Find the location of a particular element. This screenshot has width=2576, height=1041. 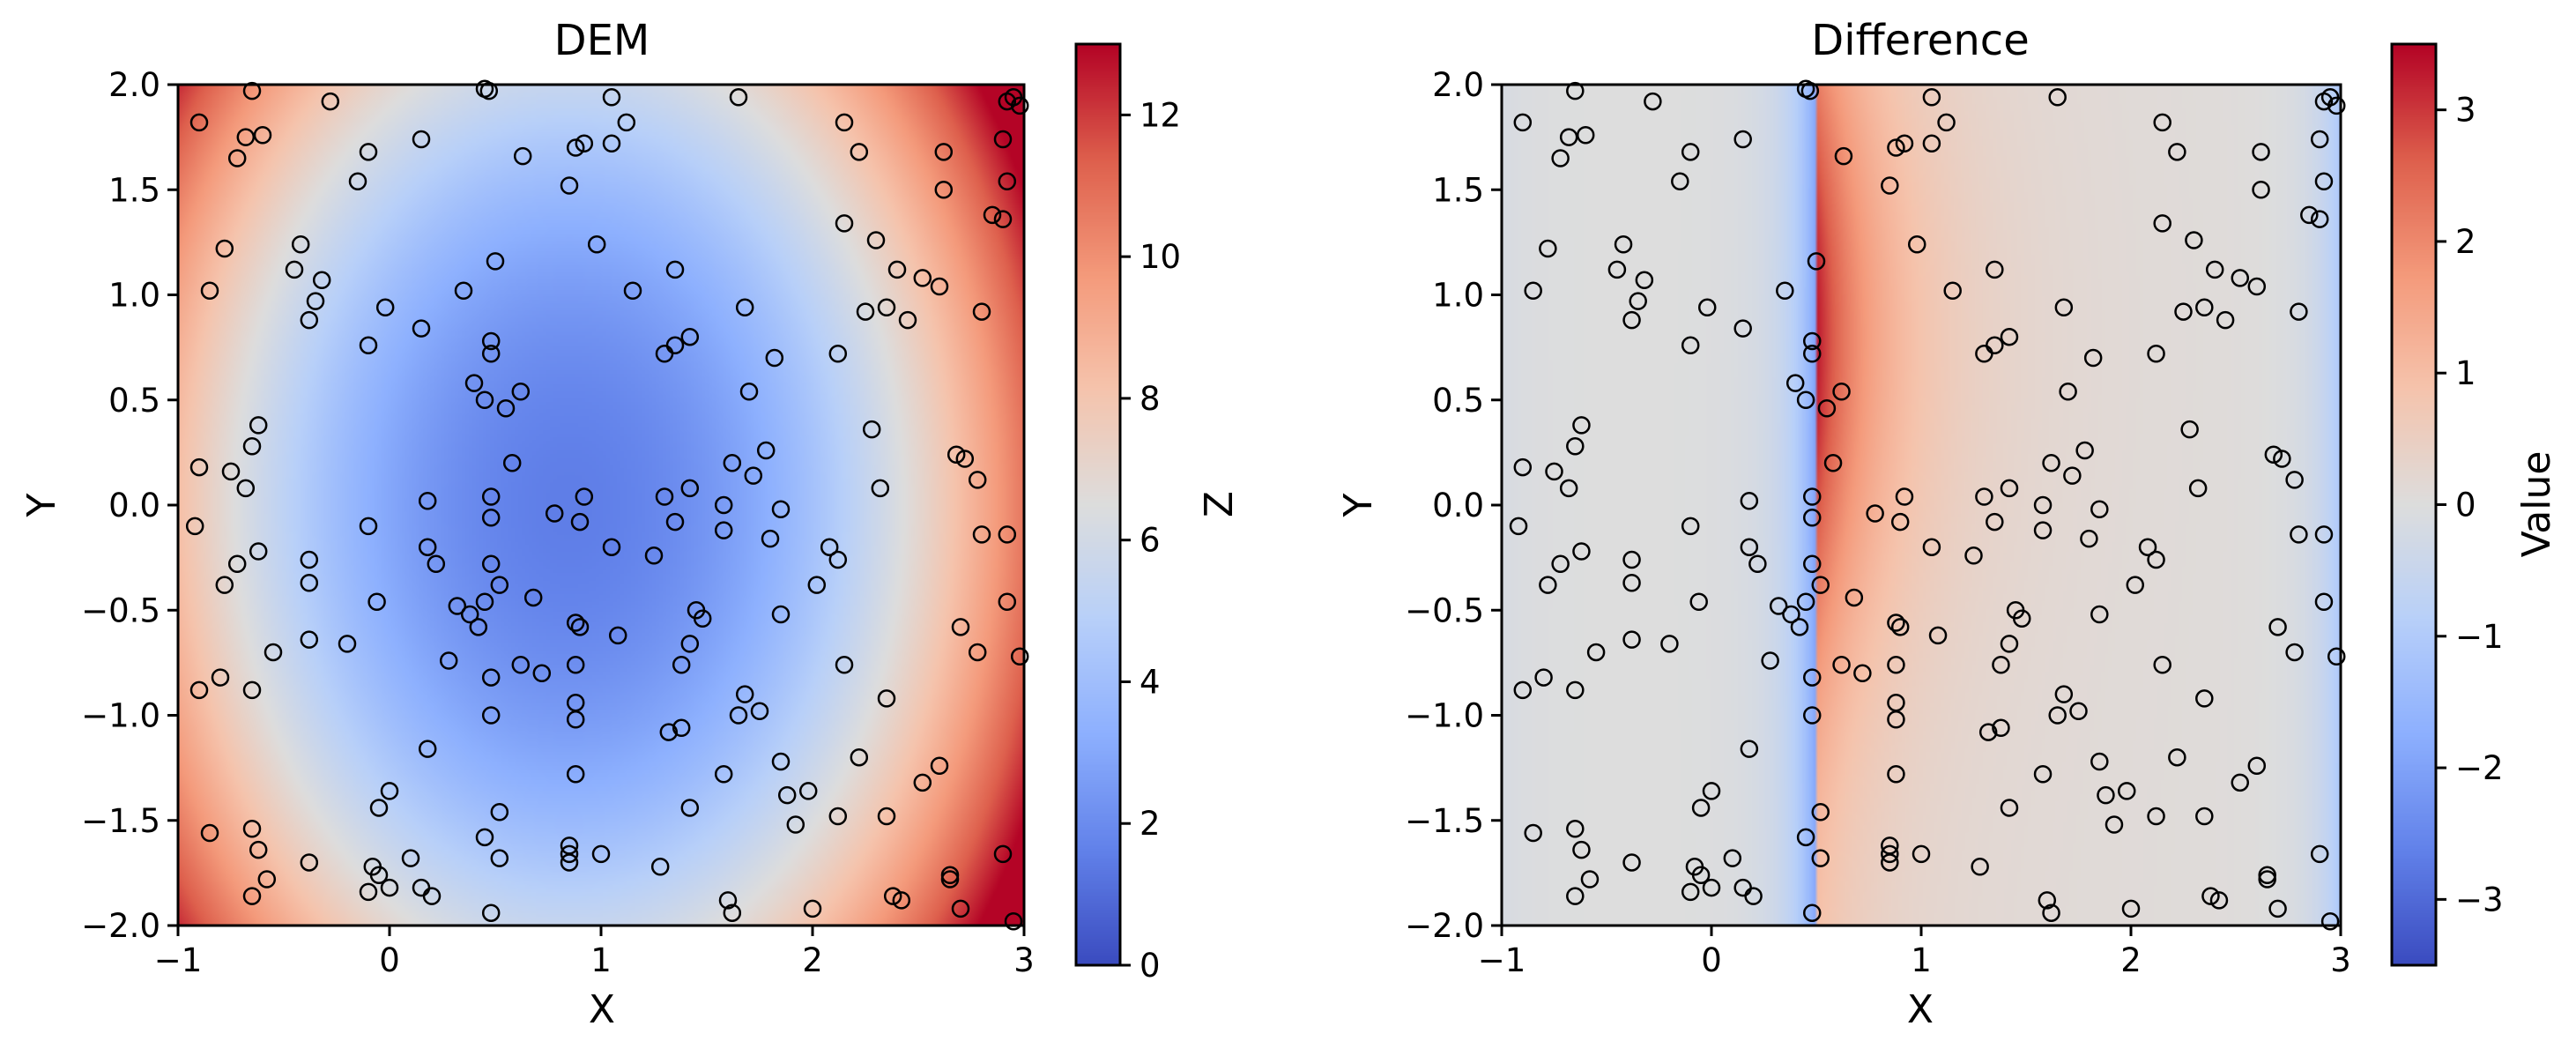

difference-y-tick-label: −2.0 is located at coordinates (1444, 926).